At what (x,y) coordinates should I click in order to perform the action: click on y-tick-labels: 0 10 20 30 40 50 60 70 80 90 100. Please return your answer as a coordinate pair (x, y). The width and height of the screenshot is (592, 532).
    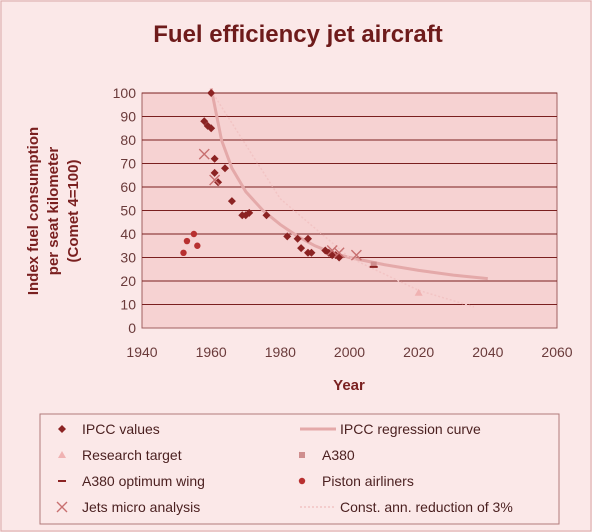
    Looking at the image, I should click on (125, 210).